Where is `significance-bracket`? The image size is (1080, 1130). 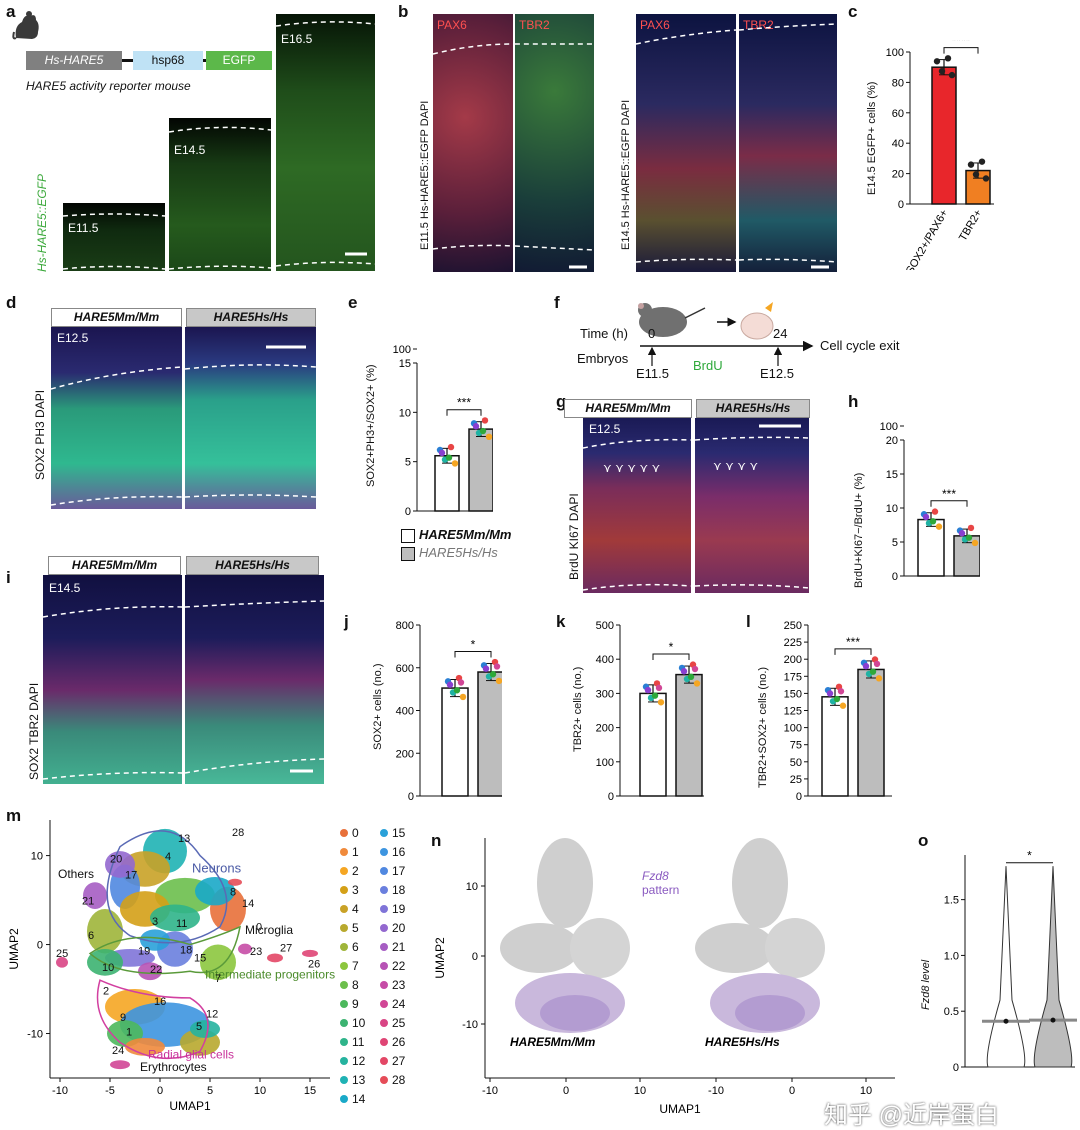
significance-bracket is located at coordinates (464, 412).